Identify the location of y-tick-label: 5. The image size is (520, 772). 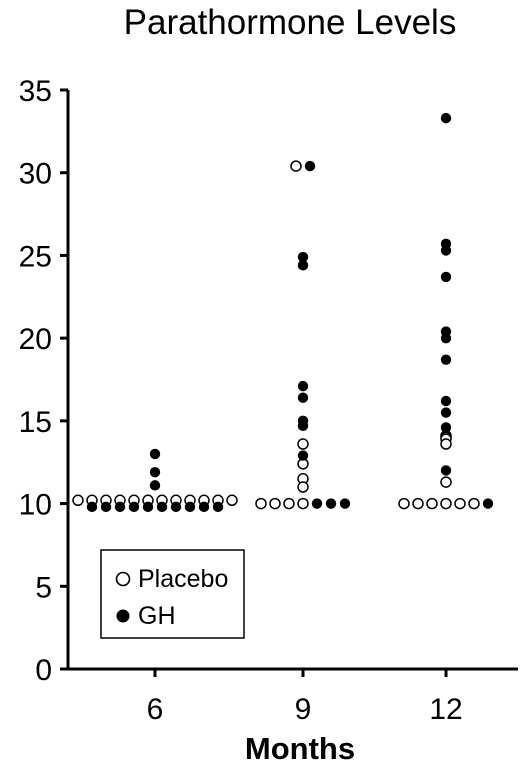
(43, 587).